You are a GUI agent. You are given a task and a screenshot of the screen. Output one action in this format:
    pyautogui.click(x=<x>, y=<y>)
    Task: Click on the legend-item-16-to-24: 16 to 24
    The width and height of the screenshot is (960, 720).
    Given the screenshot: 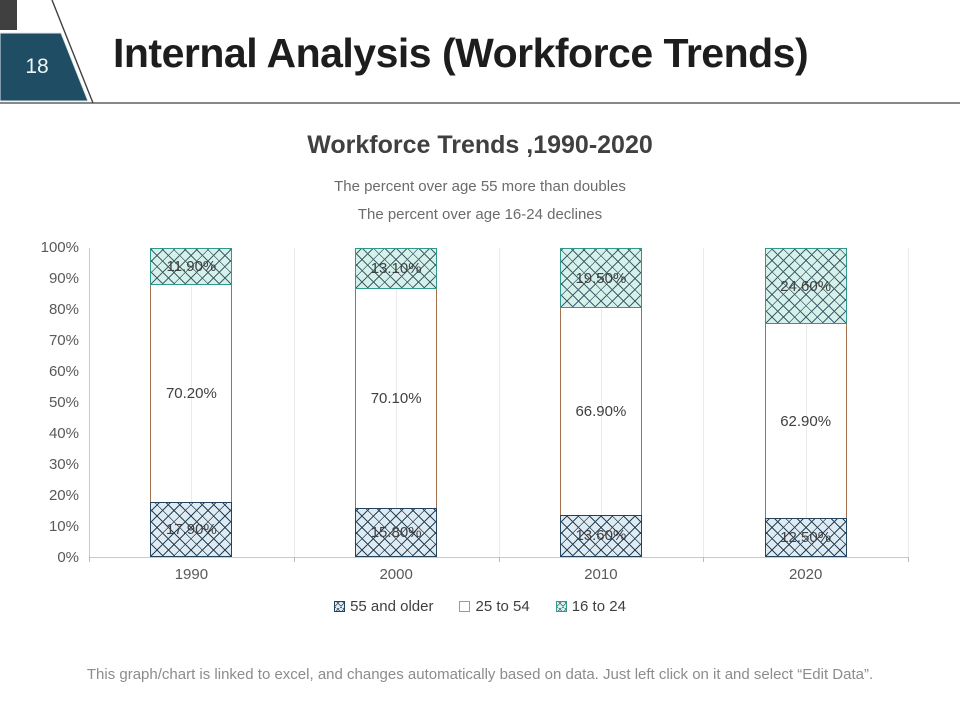 What is the action you would take?
    pyautogui.click(x=590, y=606)
    